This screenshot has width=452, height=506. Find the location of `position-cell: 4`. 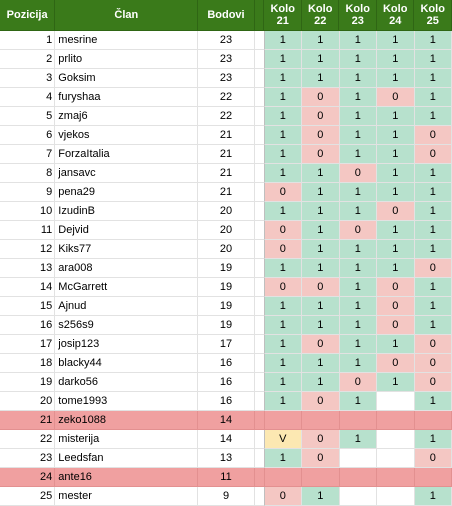

position-cell: 4 is located at coordinates (27, 97).